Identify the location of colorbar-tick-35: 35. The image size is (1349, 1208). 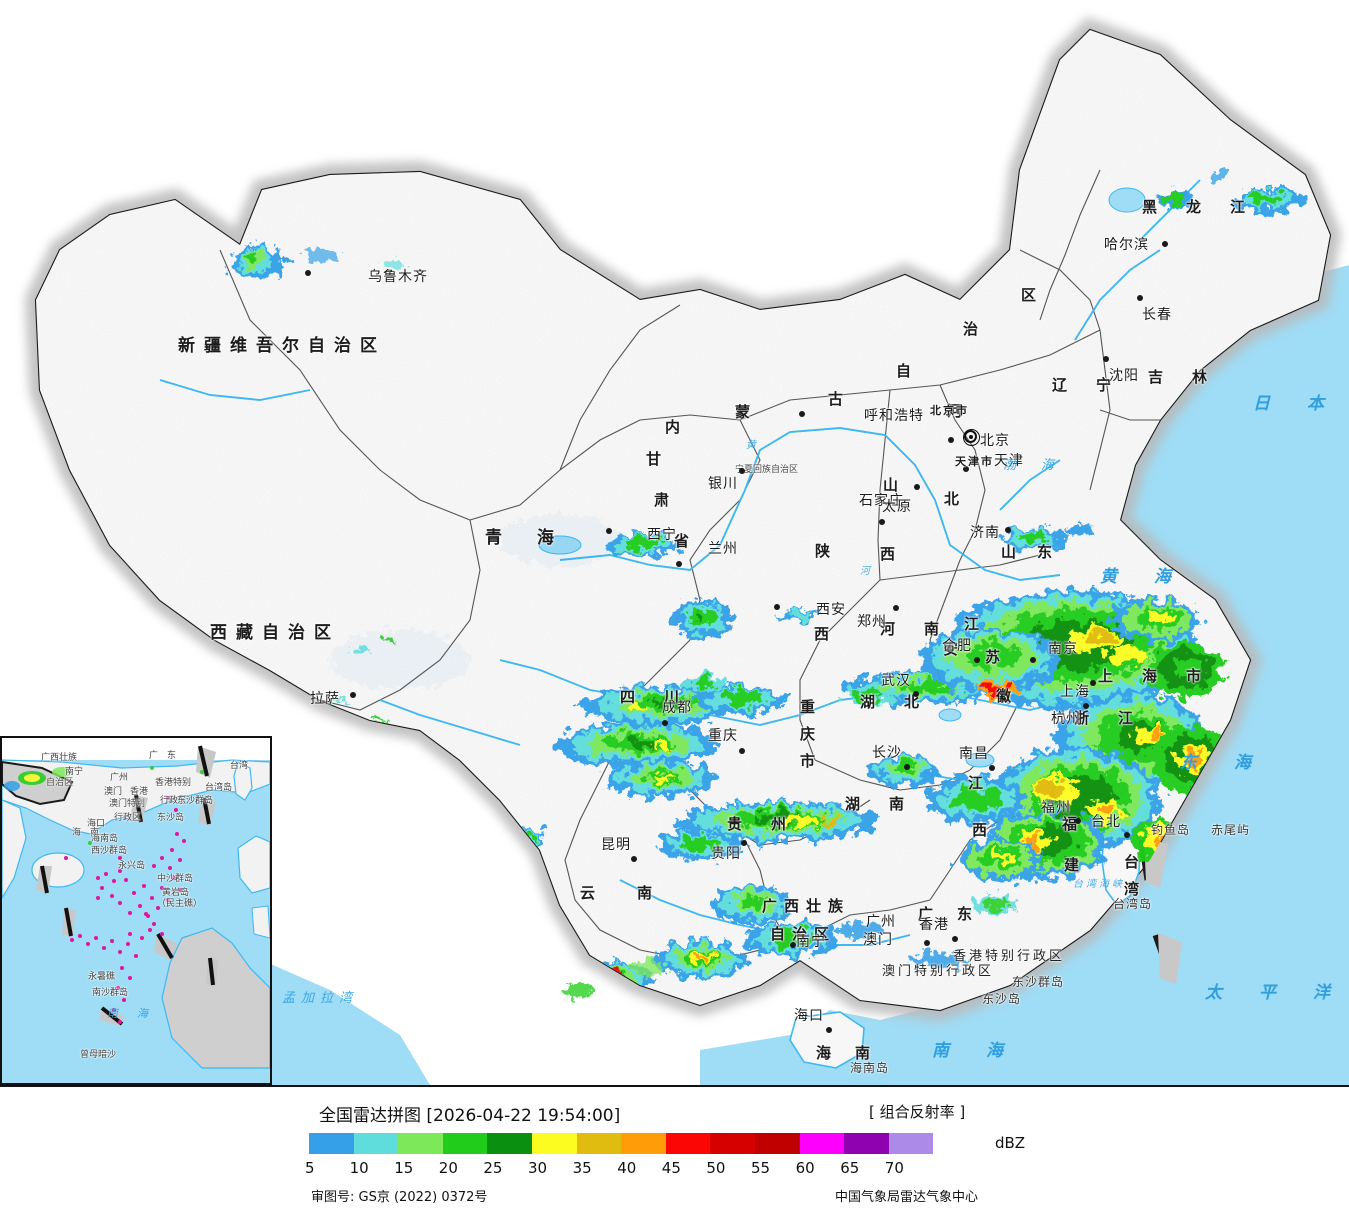
(582, 1168).